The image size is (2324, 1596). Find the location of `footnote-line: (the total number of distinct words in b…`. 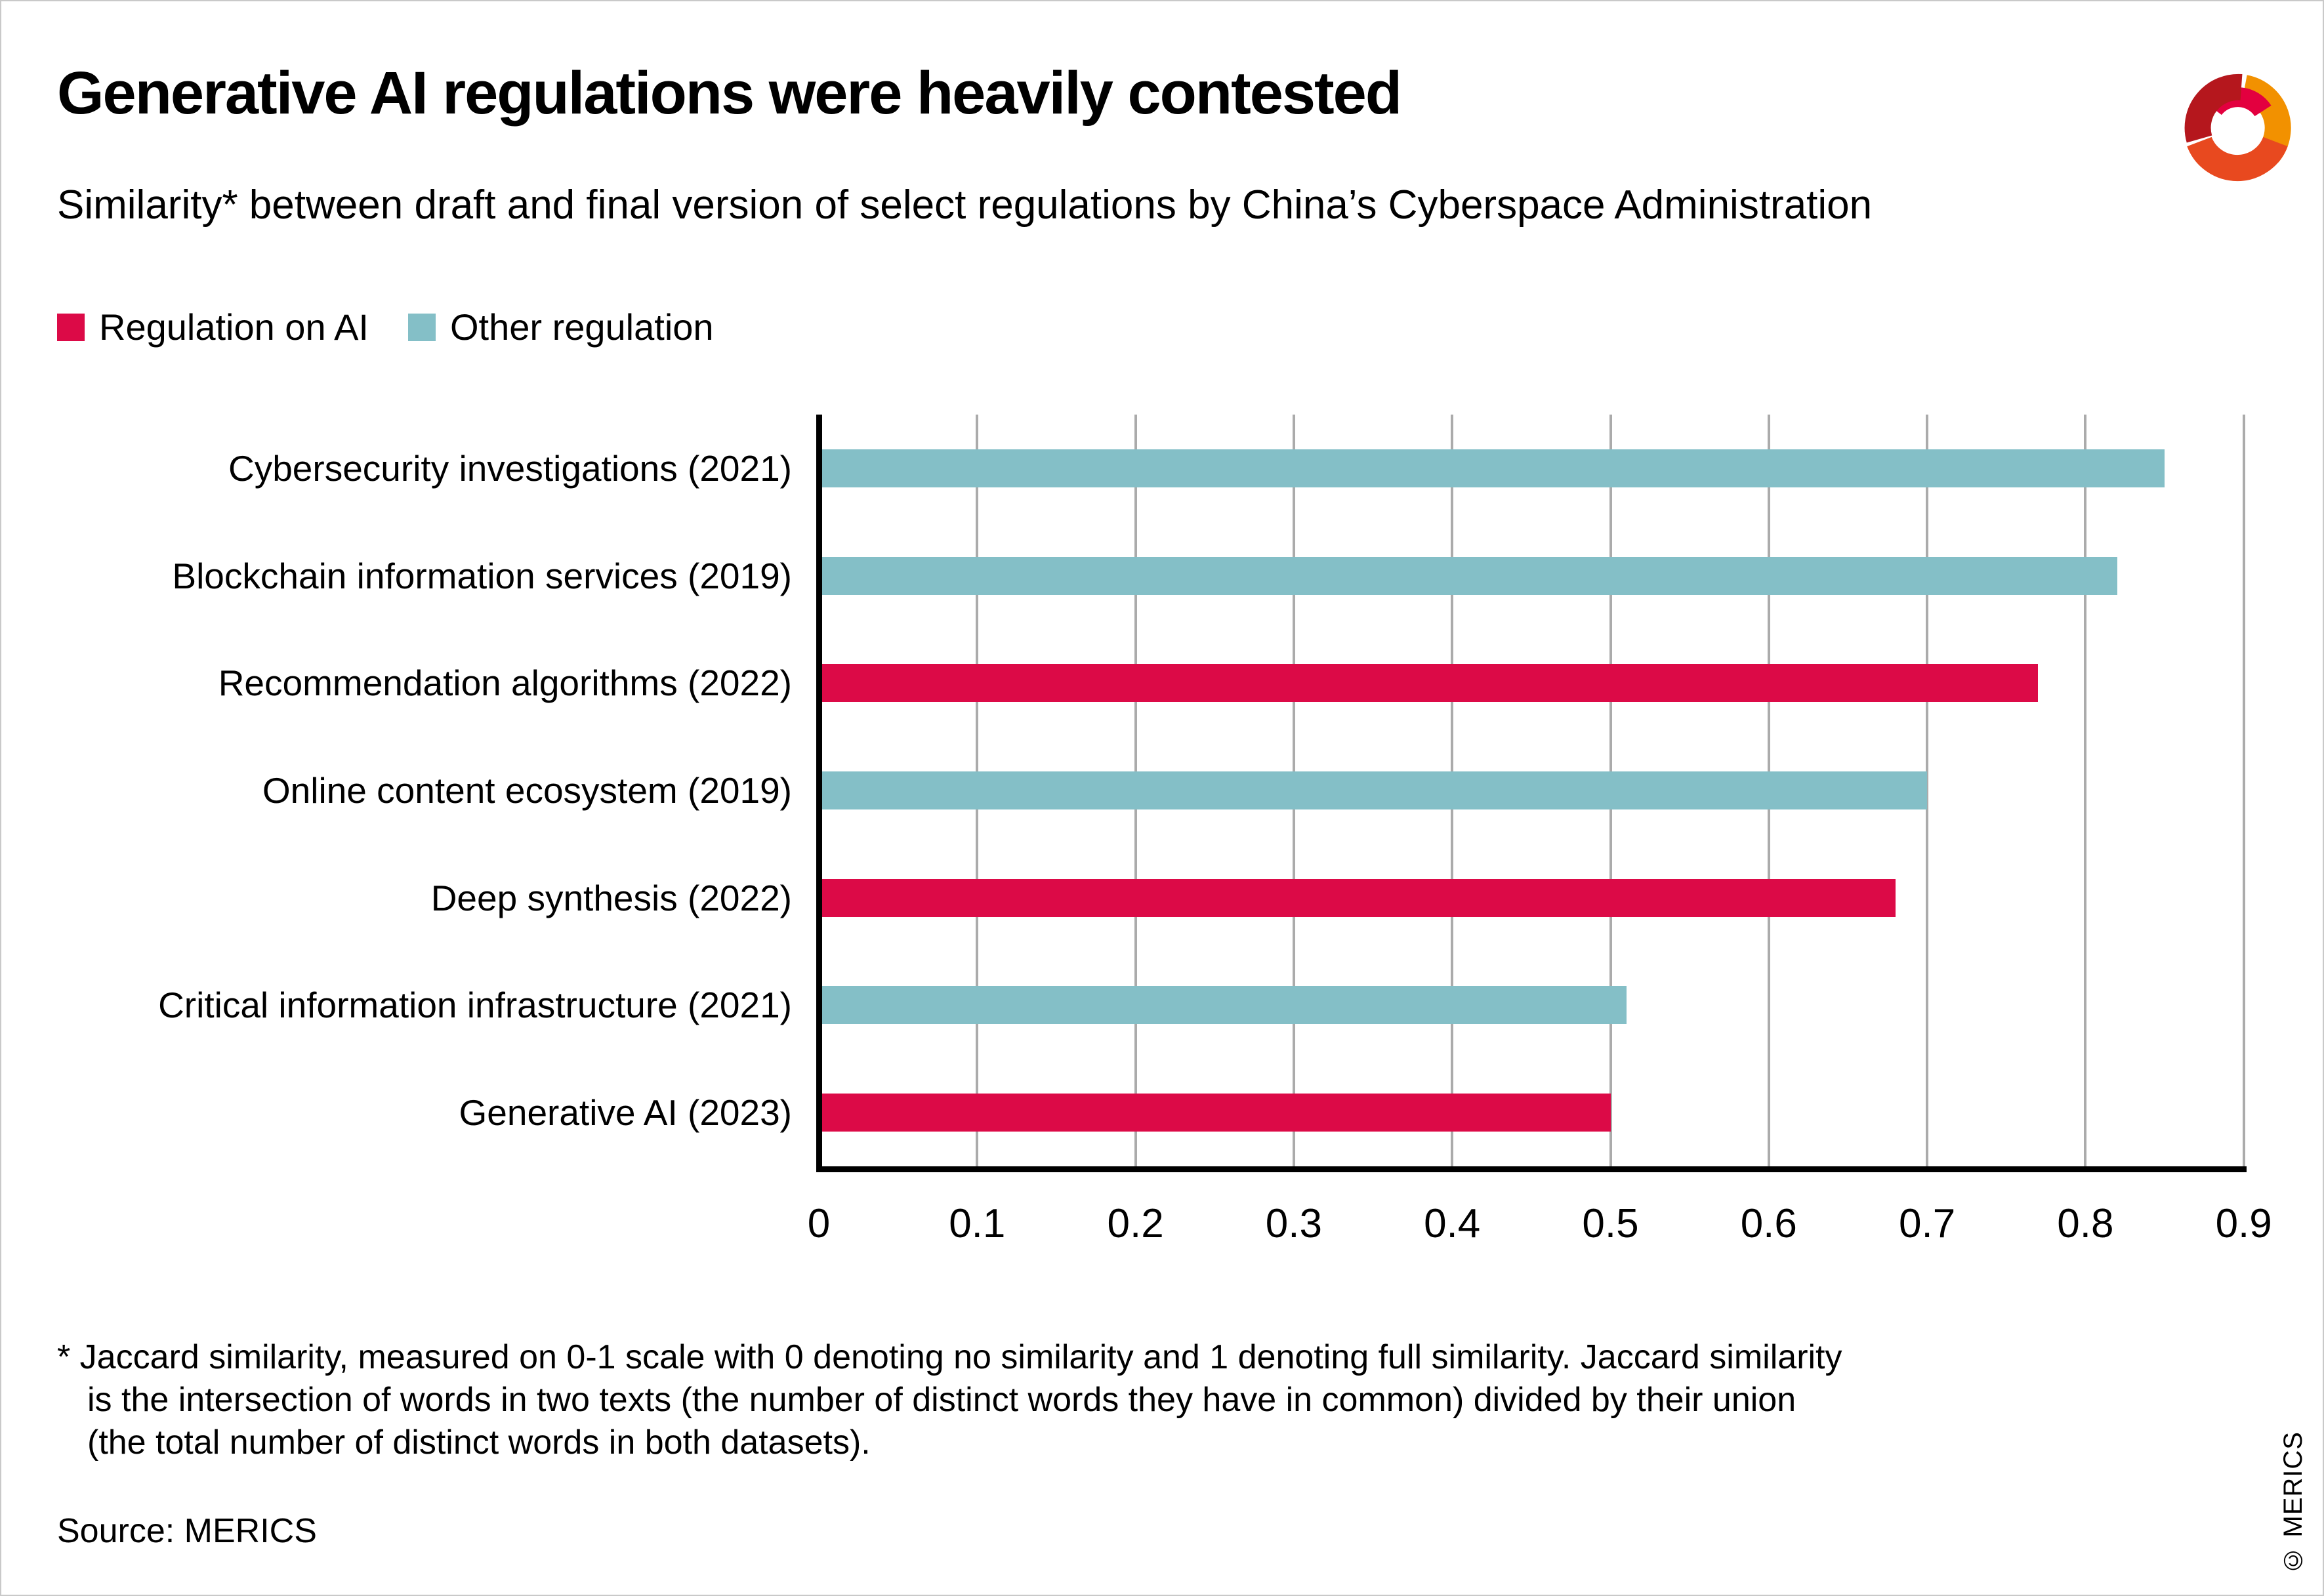

footnote-line: (the total number of distinct words in b… is located at coordinates (479, 1442).